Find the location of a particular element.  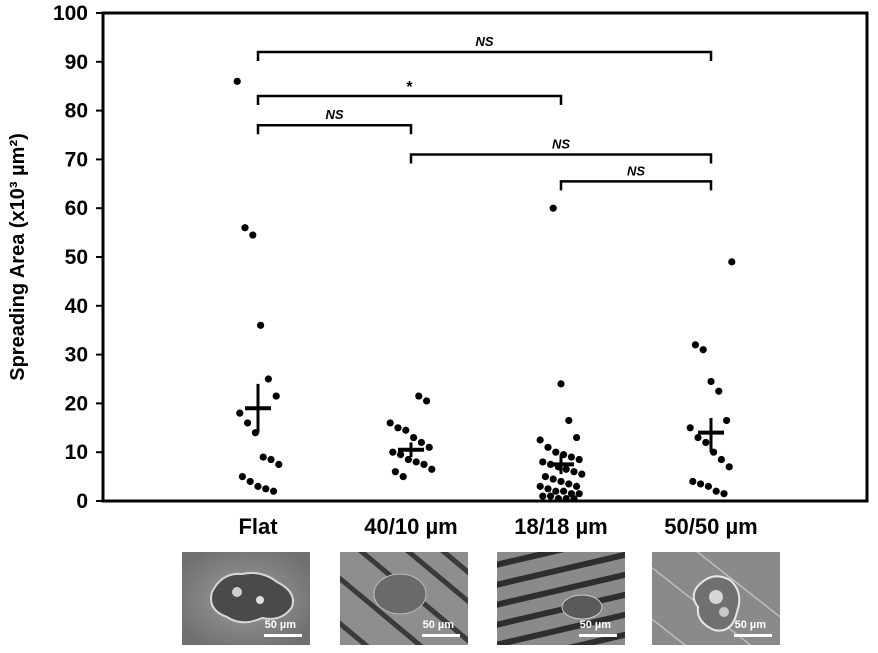

mean-markers is located at coordinates (484, 429).